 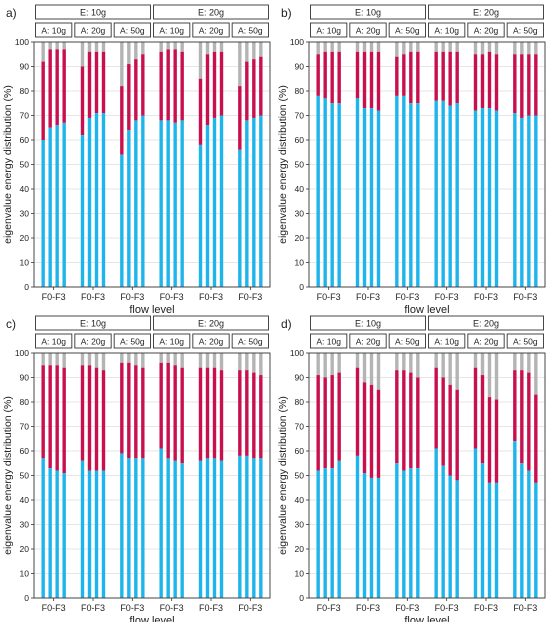 I want to click on facet-label-e: E: 10g, so click(x=368, y=13).